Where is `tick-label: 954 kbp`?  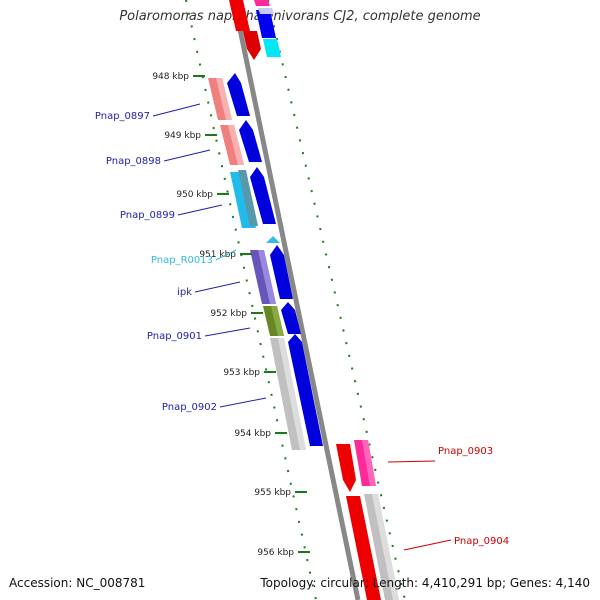
tick-label: 954 kbp is located at coordinates (252, 434).